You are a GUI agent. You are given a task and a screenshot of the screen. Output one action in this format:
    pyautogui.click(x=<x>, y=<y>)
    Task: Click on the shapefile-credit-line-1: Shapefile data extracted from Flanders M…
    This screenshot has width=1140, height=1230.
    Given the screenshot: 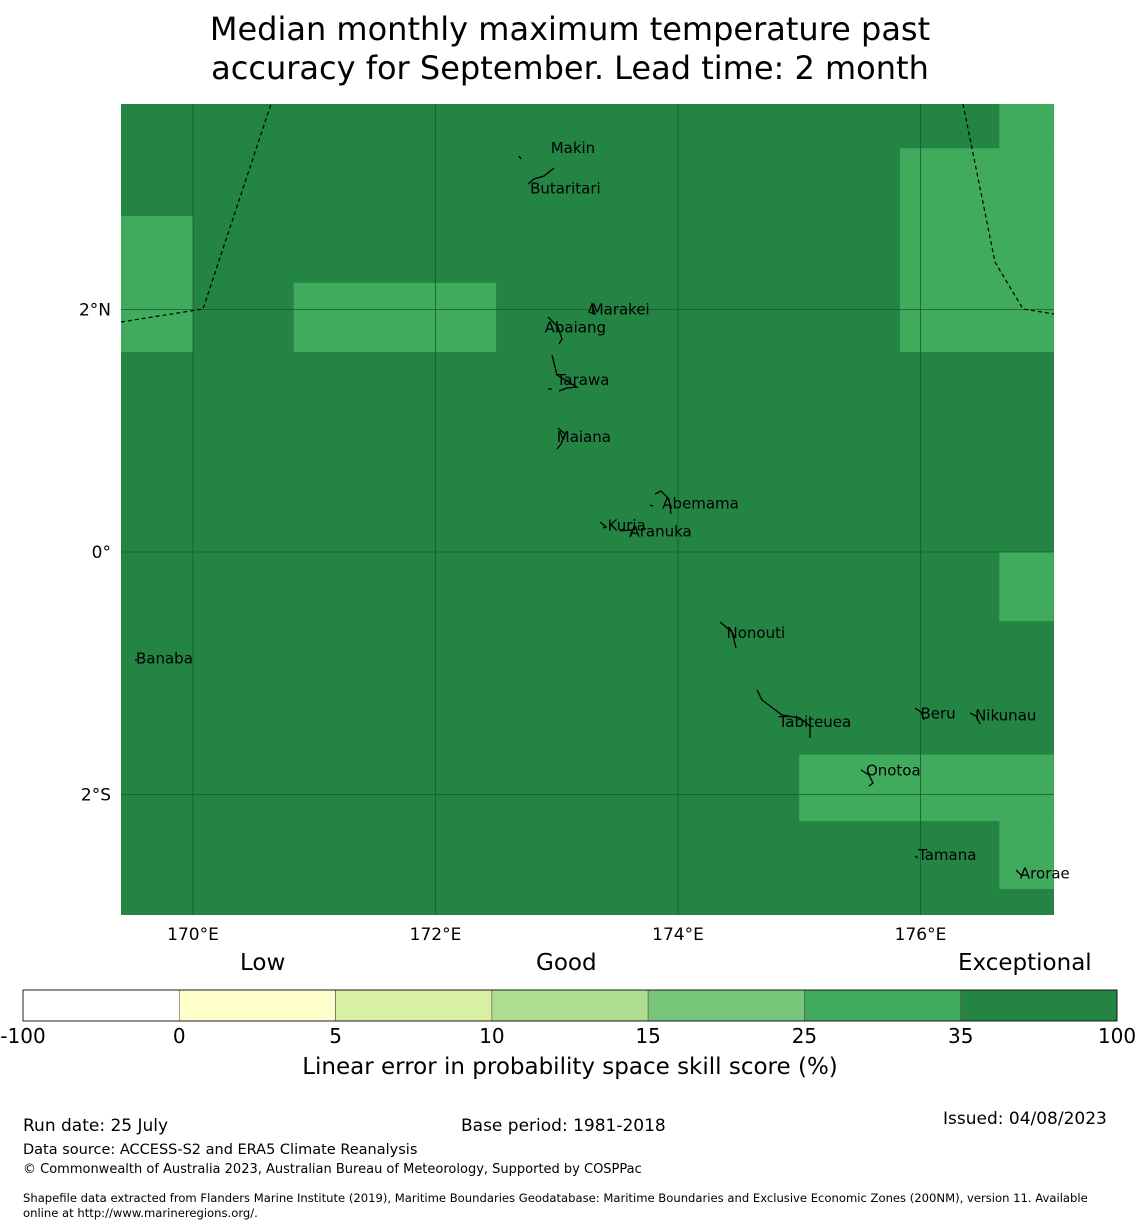 What is the action you would take?
    pyautogui.click(x=555, y=1198)
    